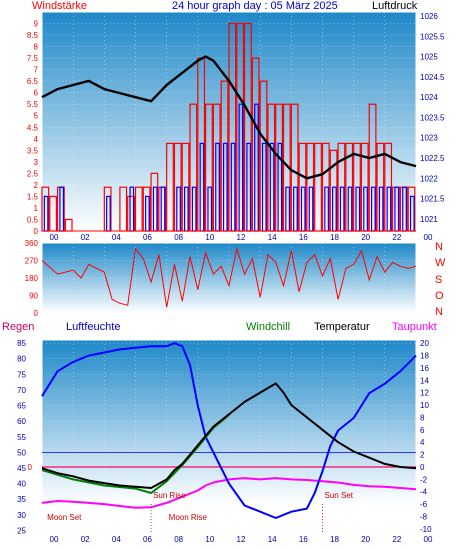 Image resolution: width=462 pixels, height=550 pixels. I want to click on y-right-tick-label: 14, so click(424, 380).